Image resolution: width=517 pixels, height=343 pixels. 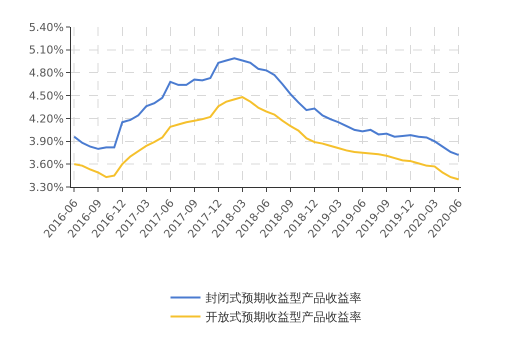 I want to click on y-tick-label: 3.30%, so click(x=46, y=187).